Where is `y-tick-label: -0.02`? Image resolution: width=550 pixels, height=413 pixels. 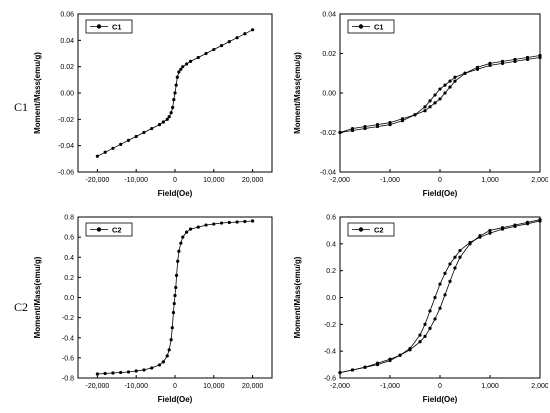 y-tick-label: -0.02 is located at coordinates (328, 133).